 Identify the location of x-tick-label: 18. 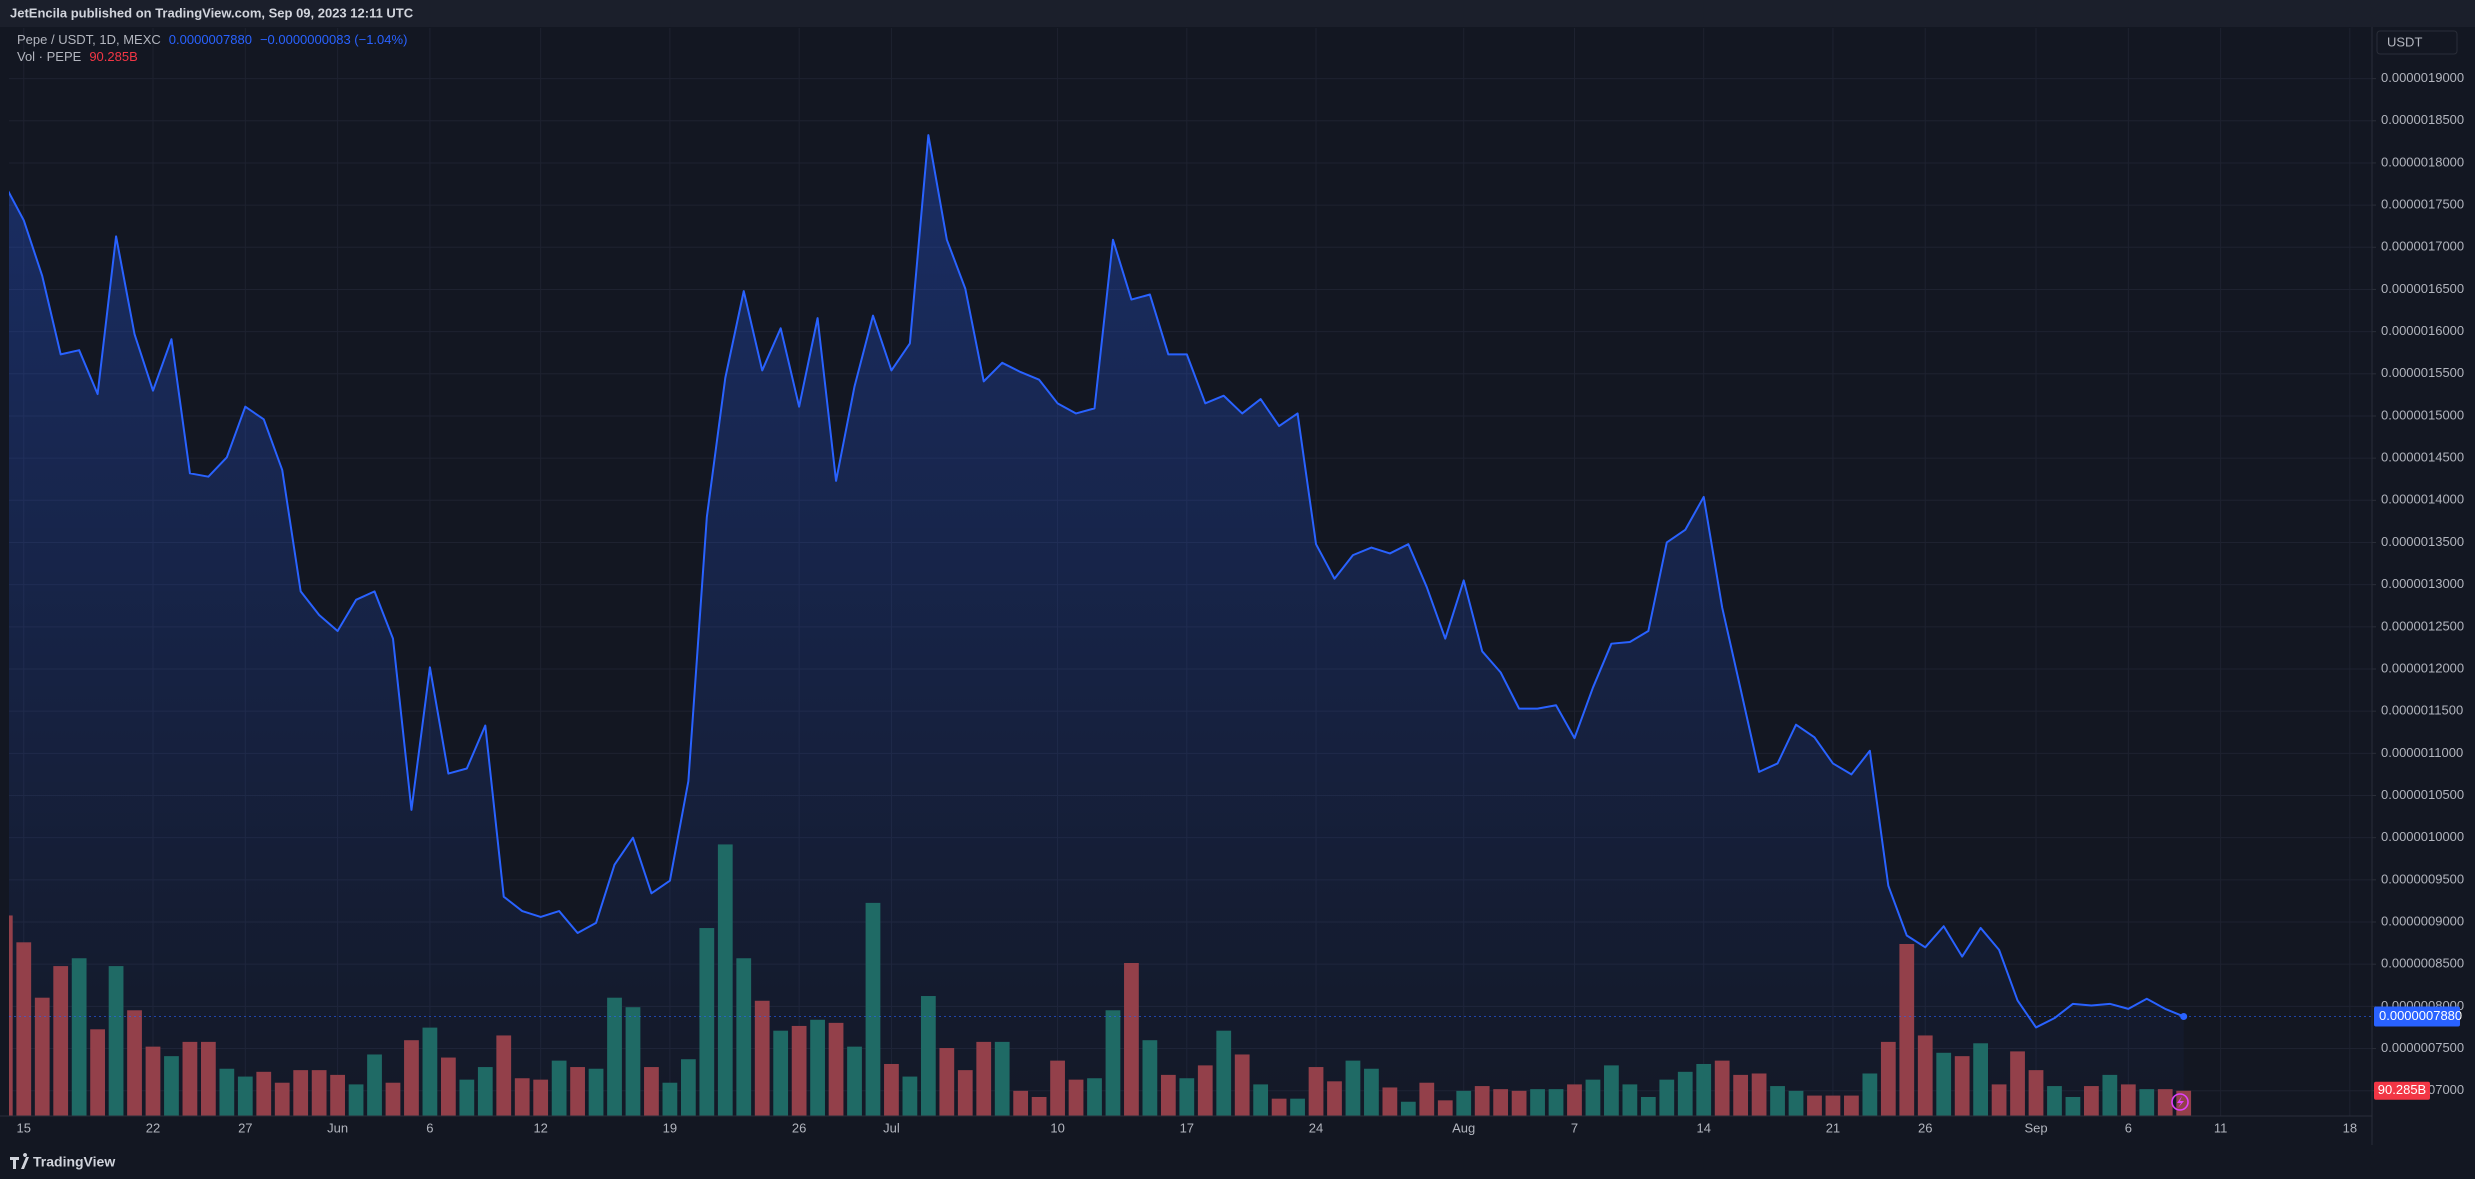
(2350, 1127).